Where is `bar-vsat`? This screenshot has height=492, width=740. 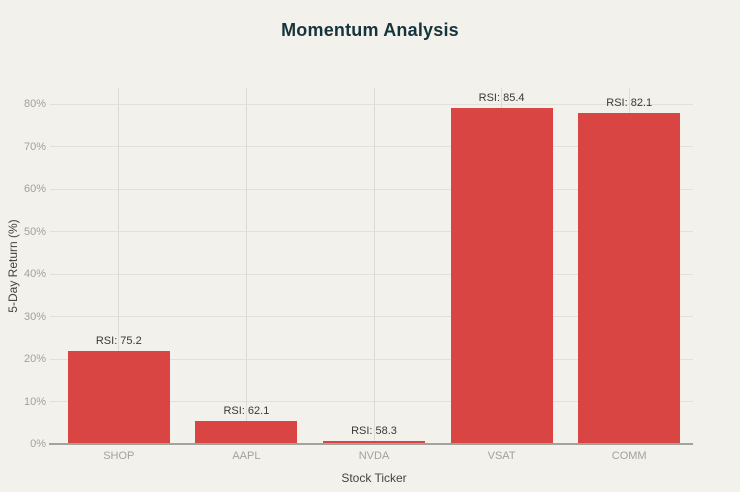
bar-vsat is located at coordinates (501, 275).